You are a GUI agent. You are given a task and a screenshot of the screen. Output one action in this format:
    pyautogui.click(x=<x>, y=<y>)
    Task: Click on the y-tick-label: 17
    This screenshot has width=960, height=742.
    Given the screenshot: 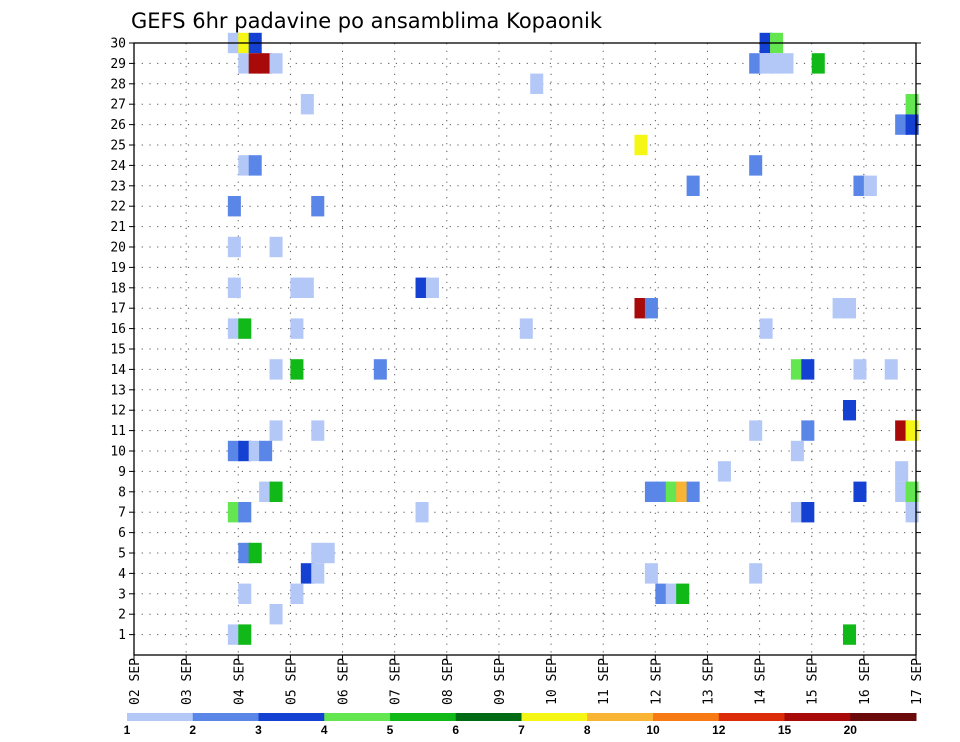 What is the action you would take?
    pyautogui.click(x=118, y=309)
    